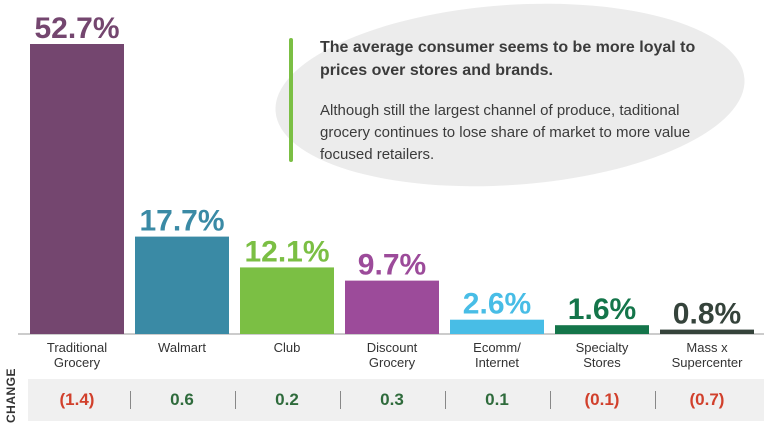  What do you see at coordinates (392, 399) in the screenshot?
I see `change-value: 0.3` at bounding box center [392, 399].